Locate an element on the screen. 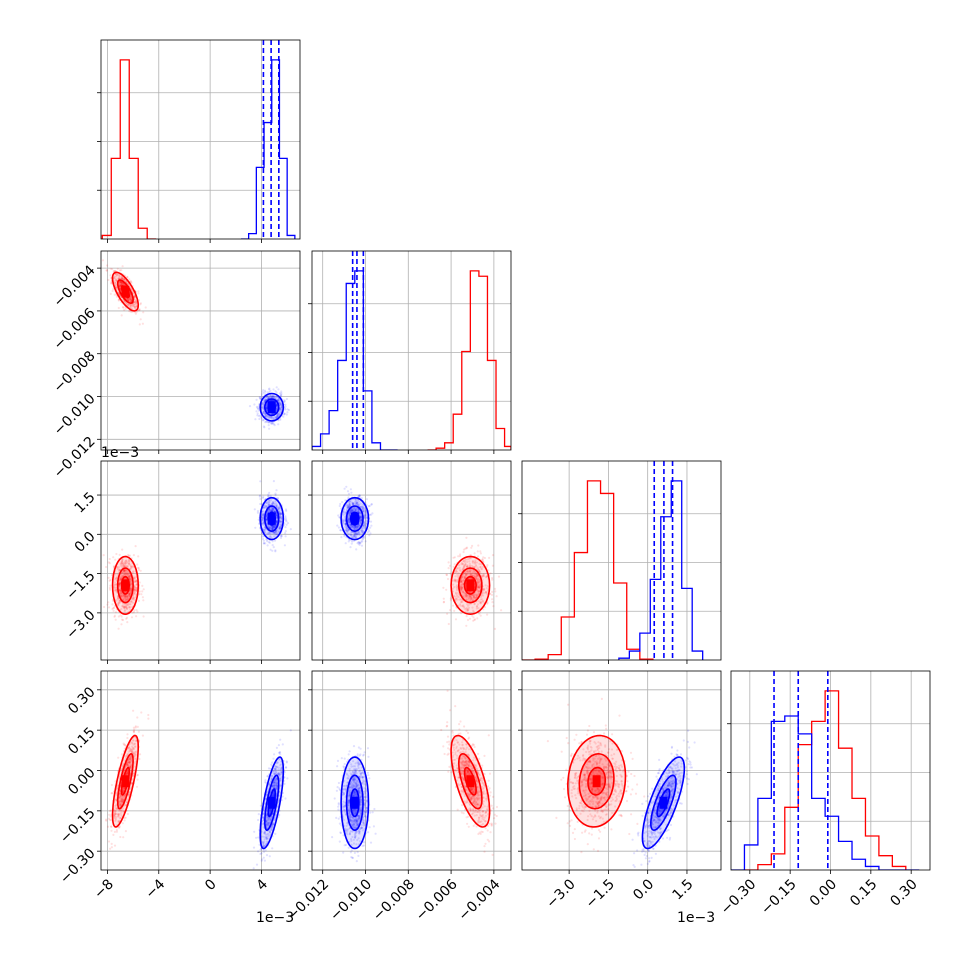 This screenshot has height=970, width=970. y-offset-label: 1e−3 is located at coordinates (120, 453).